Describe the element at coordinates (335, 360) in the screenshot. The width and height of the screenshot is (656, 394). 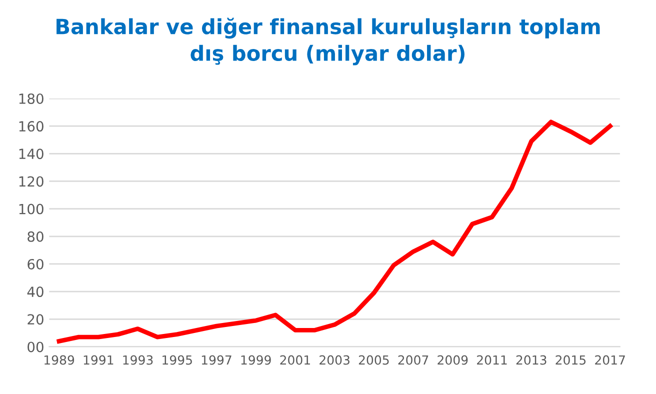
I see `x-tick-label: 2003` at that location.